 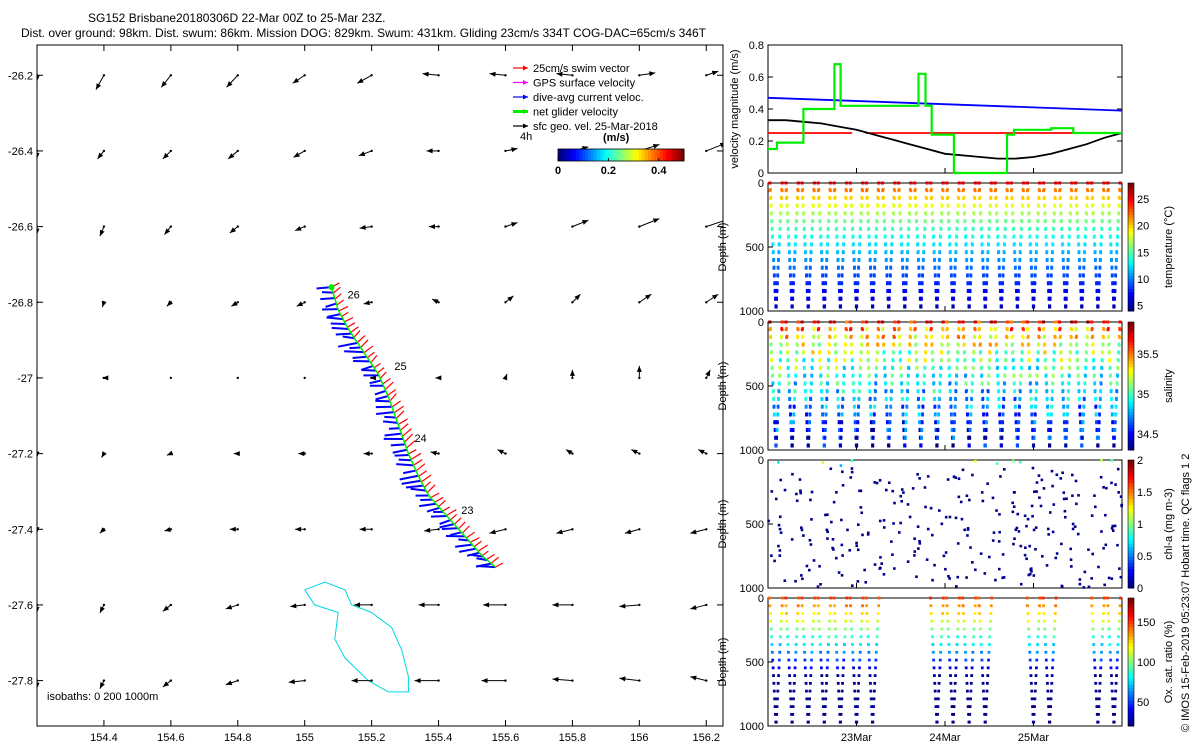 What do you see at coordinates (1140, 525) in the screenshot?
I see `colorbar-tick-label: 1` at bounding box center [1140, 525].